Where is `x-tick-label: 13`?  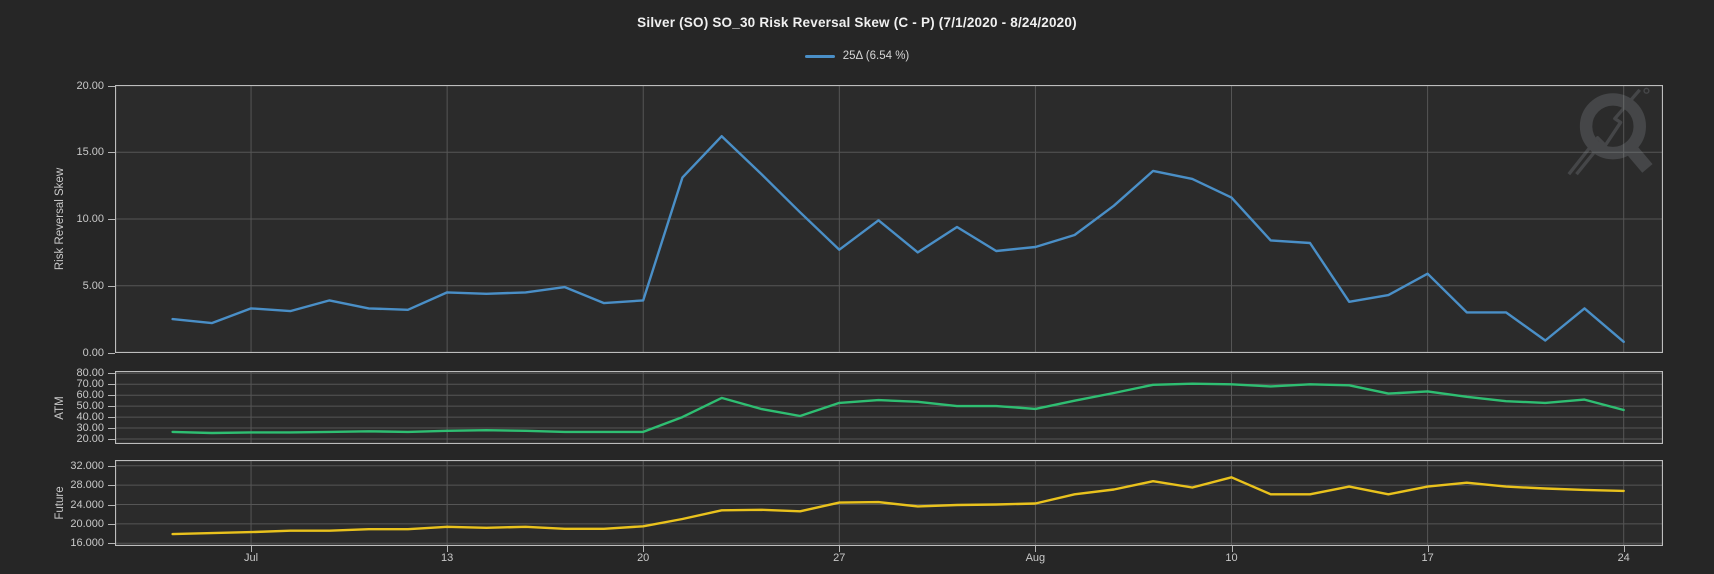
x-tick-label: 13 is located at coordinates (447, 558).